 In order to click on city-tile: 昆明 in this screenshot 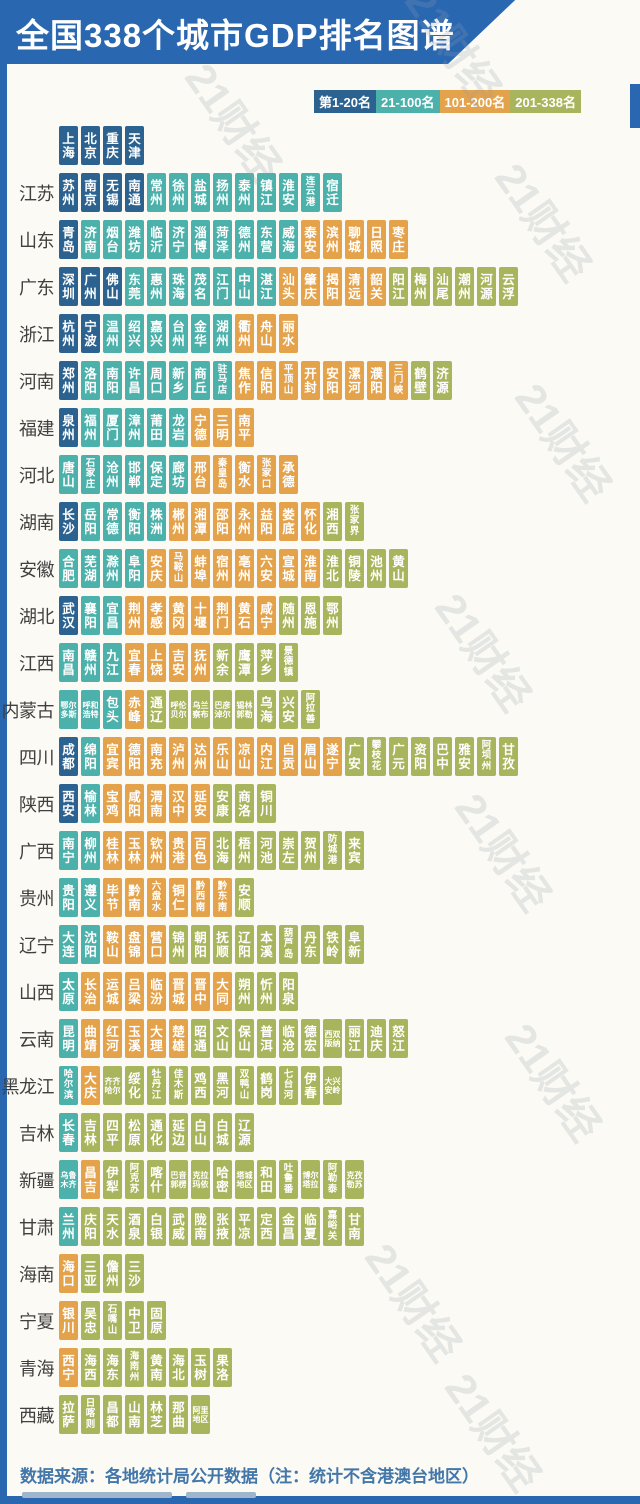, I will do `click(68, 1038)`.